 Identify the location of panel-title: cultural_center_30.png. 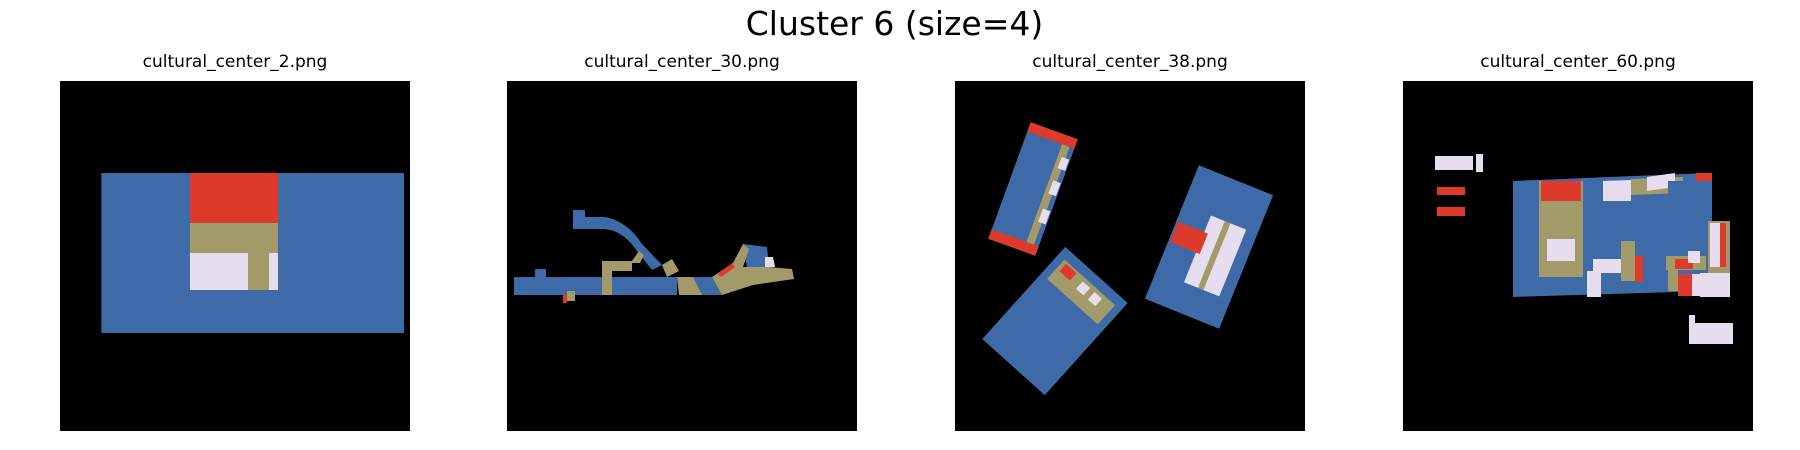
(682, 62).